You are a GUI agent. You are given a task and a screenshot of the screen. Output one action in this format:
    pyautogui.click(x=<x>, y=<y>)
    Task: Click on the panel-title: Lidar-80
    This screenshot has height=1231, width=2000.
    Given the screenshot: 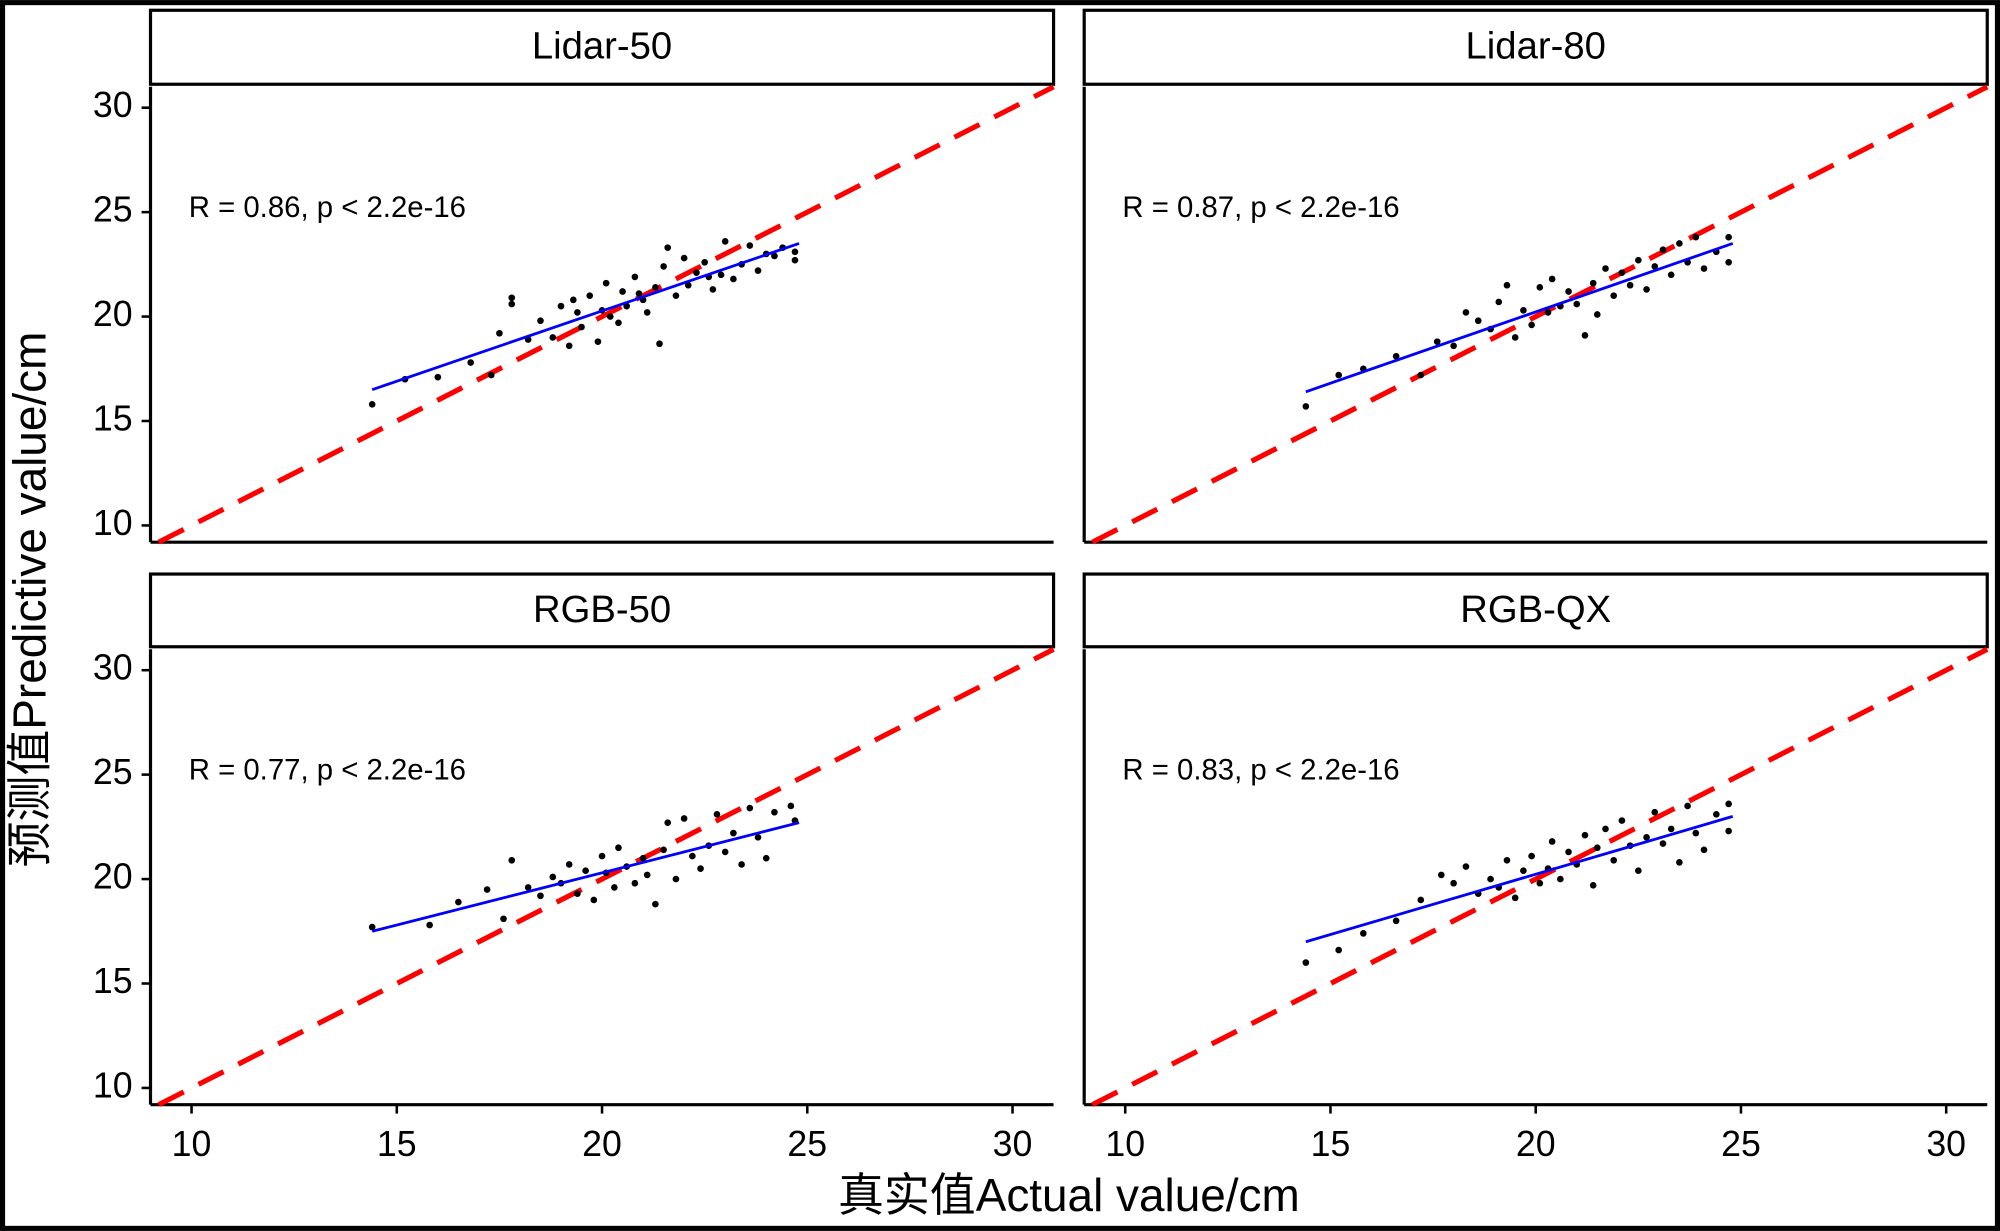 What is the action you would take?
    pyautogui.click(x=1536, y=46)
    